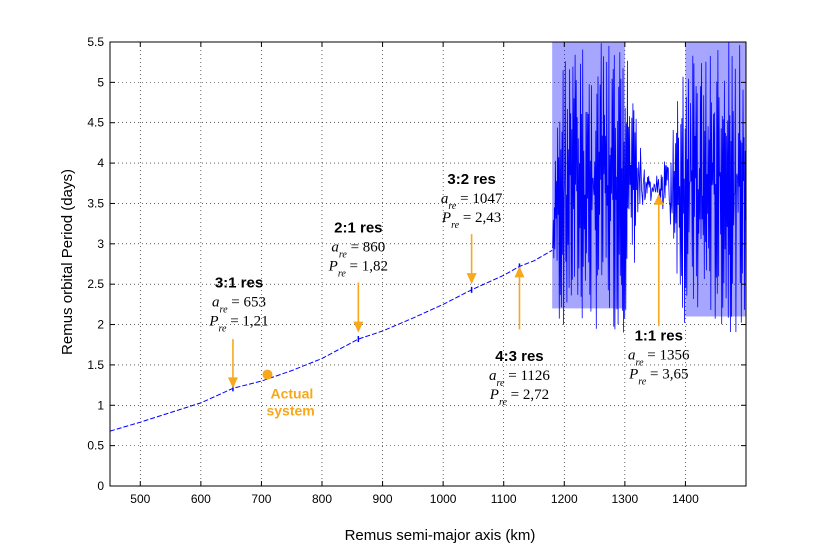  I want to click on x-tick-label: 1300, so click(625, 499).